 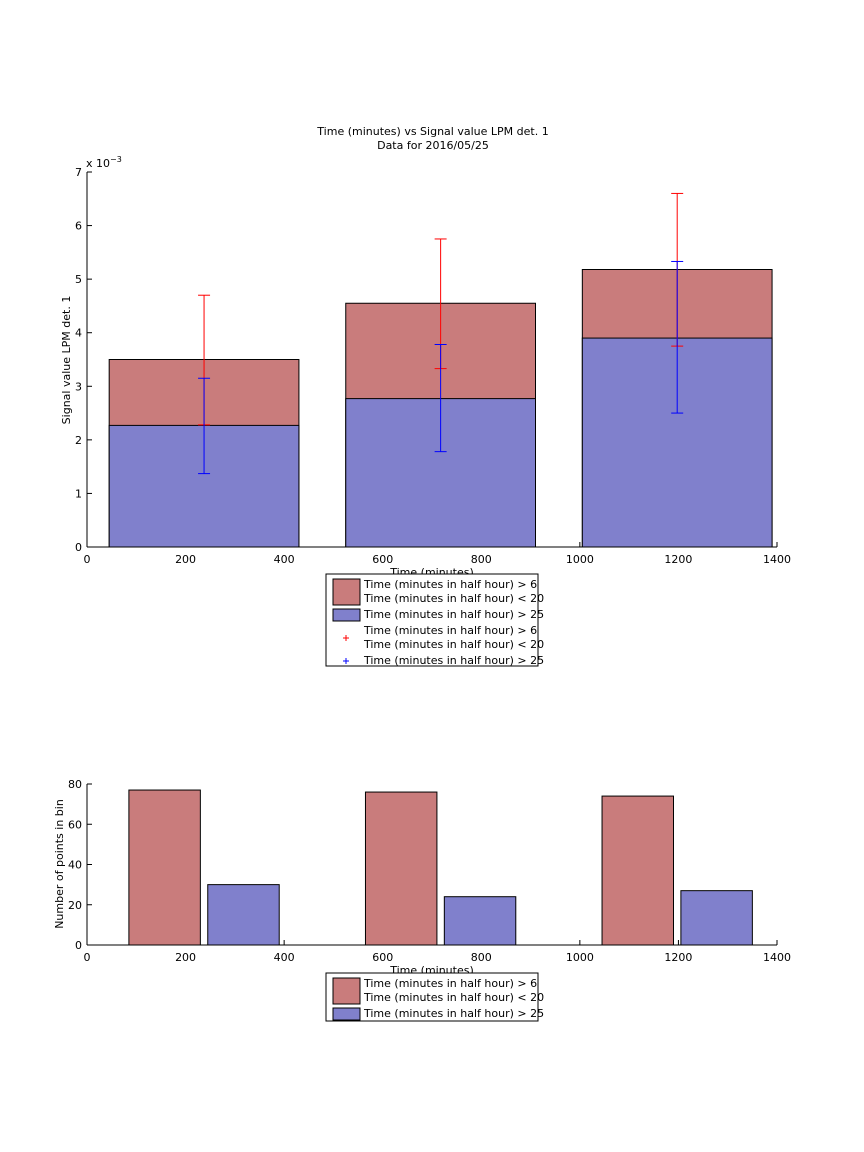 I want to click on signal-x-tick-label: 1000, so click(x=580, y=559).